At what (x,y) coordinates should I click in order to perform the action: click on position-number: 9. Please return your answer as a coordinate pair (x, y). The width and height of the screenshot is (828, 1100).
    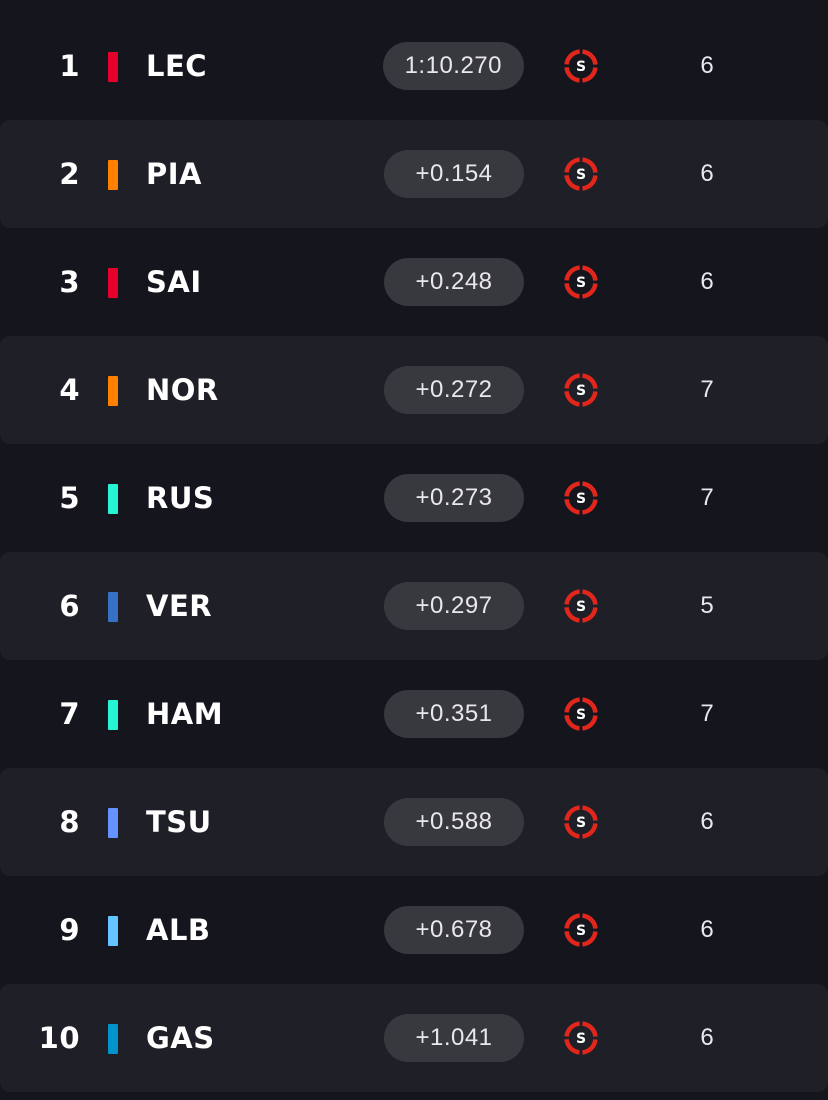
    Looking at the image, I should click on (69, 930).